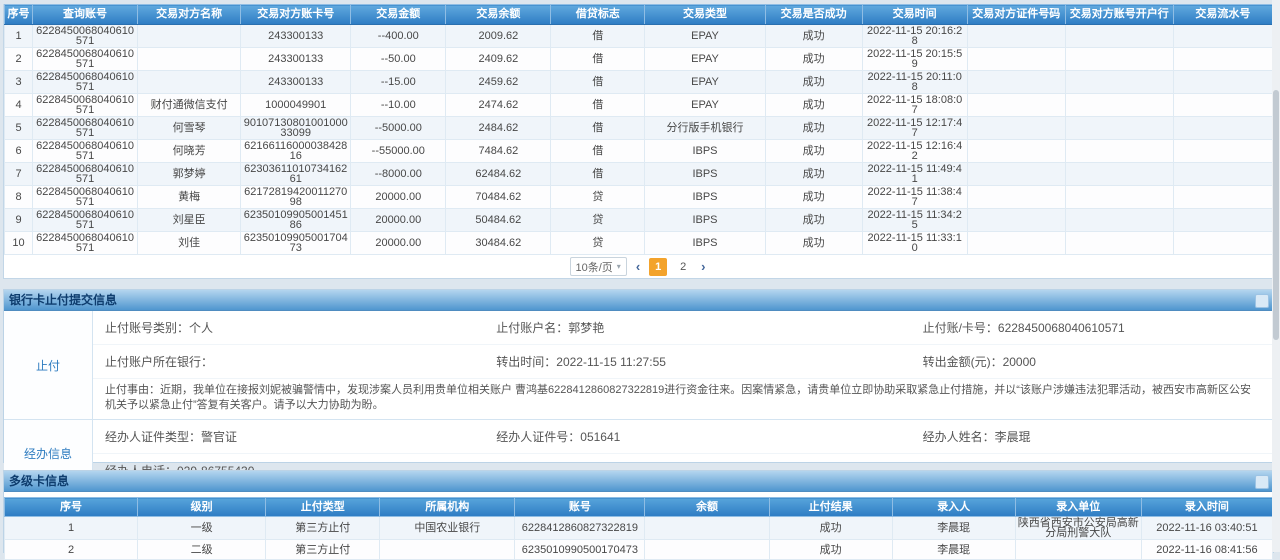  I want to click on table-cell: --50.00, so click(398, 59).